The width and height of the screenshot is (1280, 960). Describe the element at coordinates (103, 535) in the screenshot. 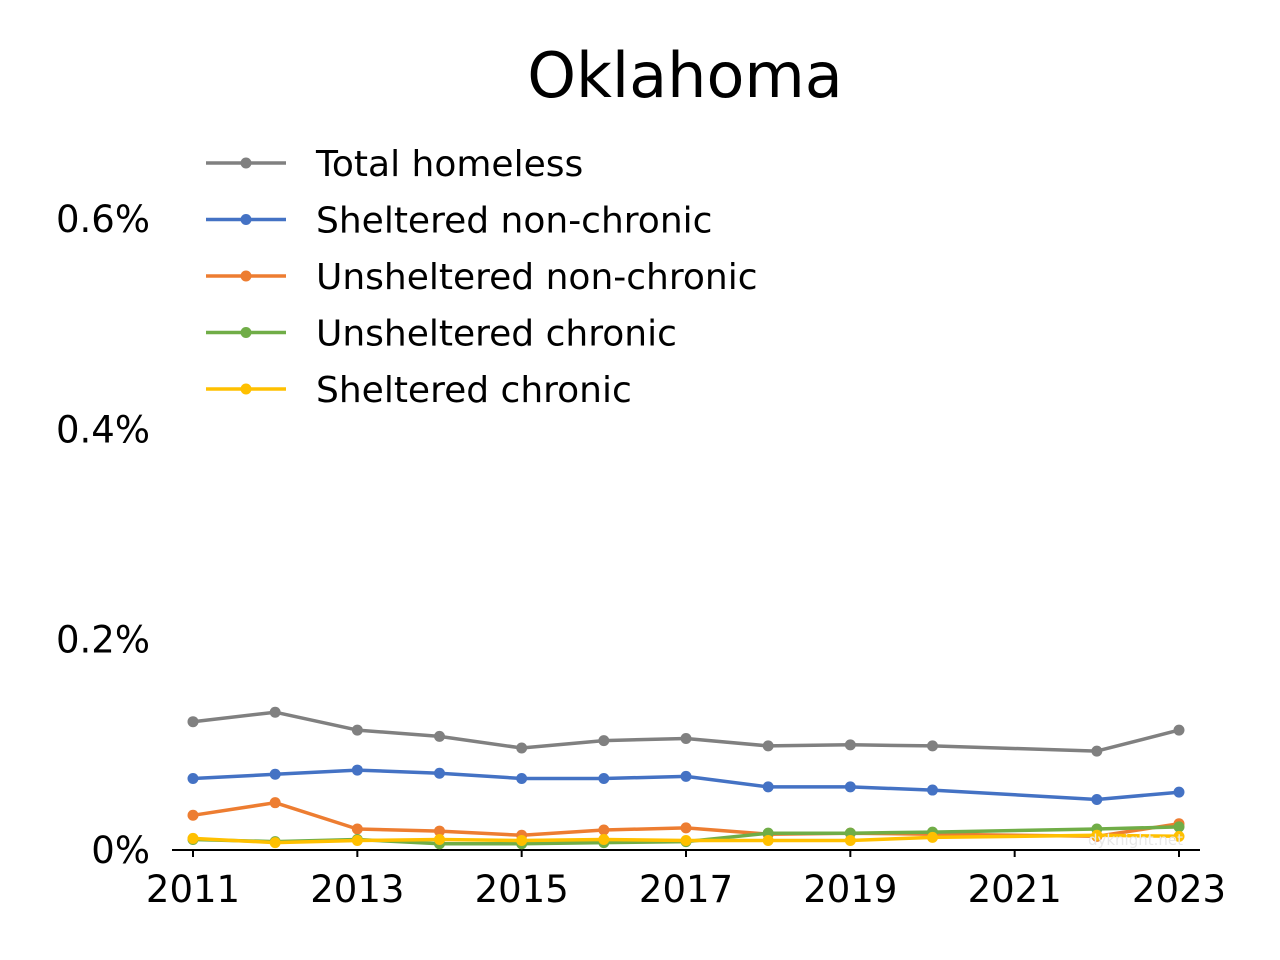

I see `y-axis-ticks: 0% 0.2% 0.4% 0.6%` at that location.